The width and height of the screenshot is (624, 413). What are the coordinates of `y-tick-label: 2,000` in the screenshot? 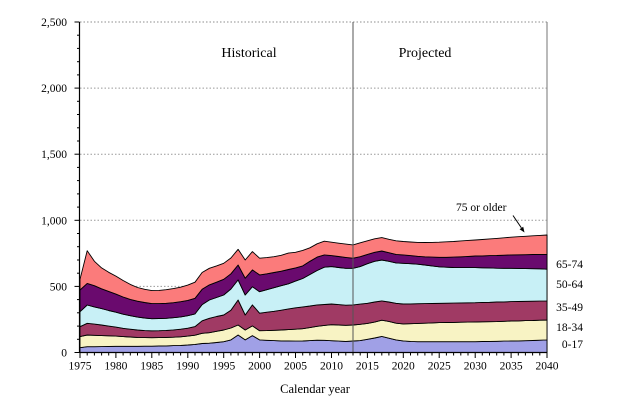 It's located at (54, 89).